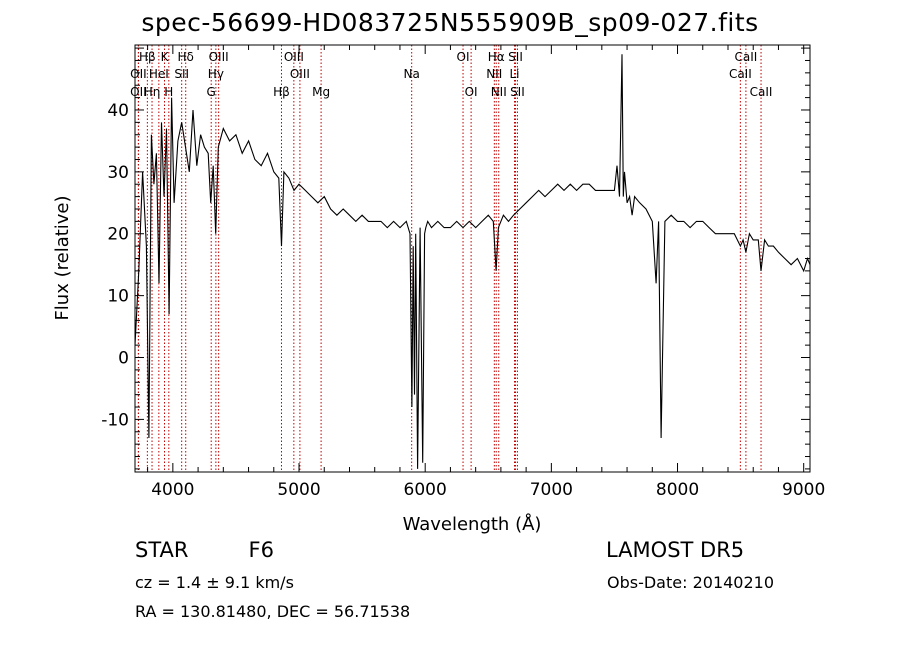  I want to click on line-marker-label: K, so click(165, 57).